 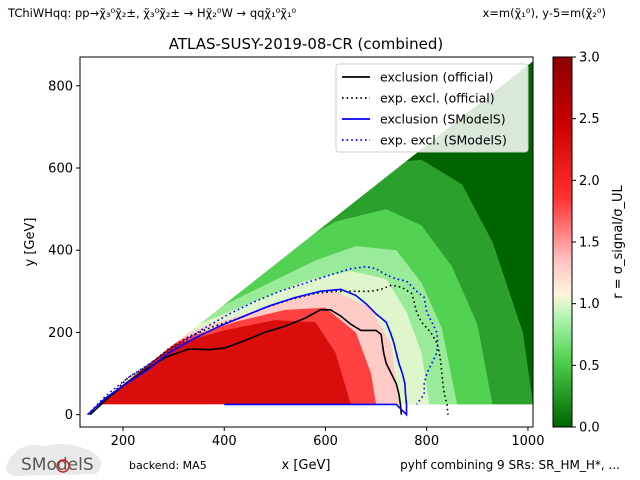 What do you see at coordinates (443, 119) in the screenshot?
I see `legend-label: exclusion (SModelS)` at bounding box center [443, 119].